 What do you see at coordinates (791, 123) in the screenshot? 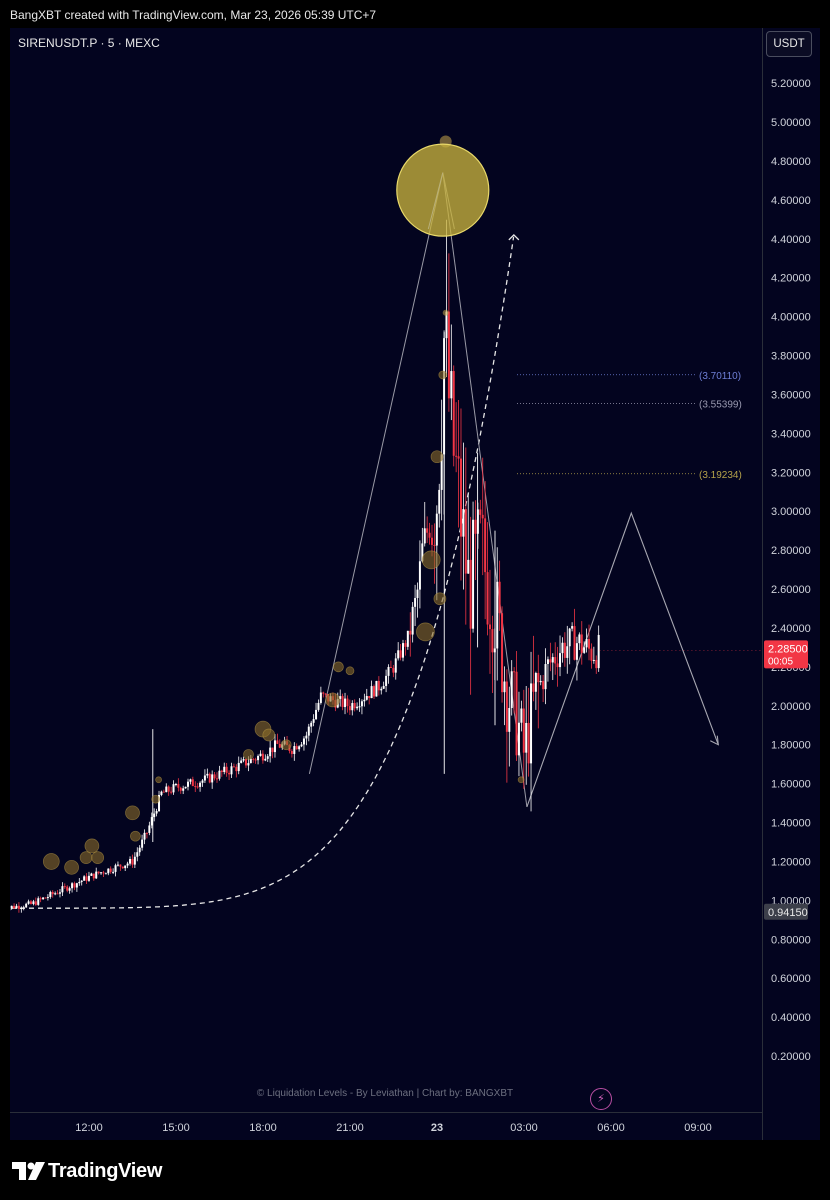
I see `y-tick-label: 5.00000` at bounding box center [791, 123].